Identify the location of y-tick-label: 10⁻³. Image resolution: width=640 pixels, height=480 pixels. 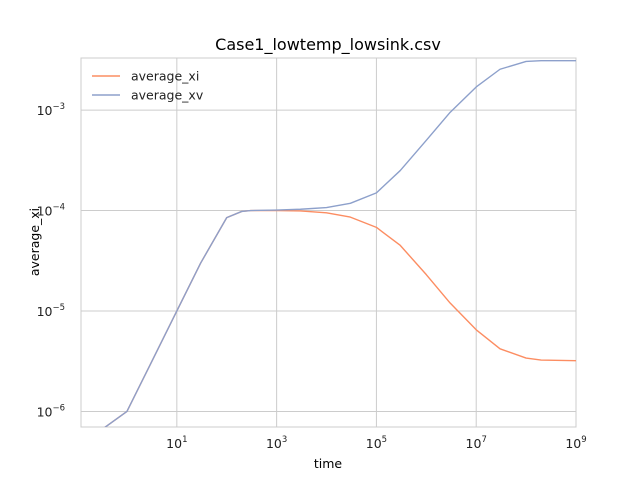
(51, 110).